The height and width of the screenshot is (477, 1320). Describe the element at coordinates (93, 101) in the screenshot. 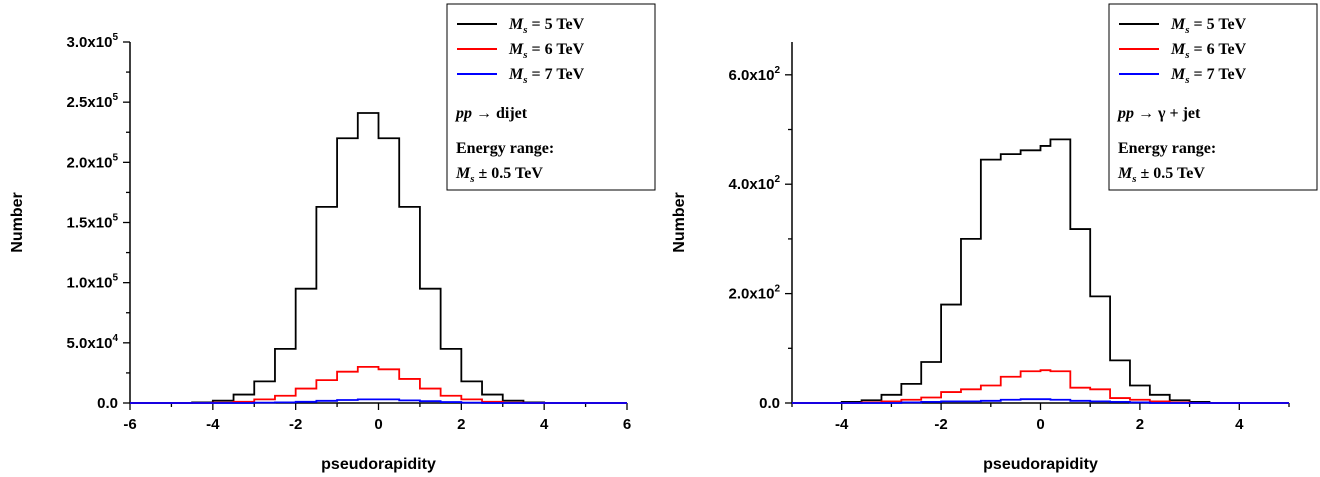

I see `y-tick-label: 2.5x105` at that location.